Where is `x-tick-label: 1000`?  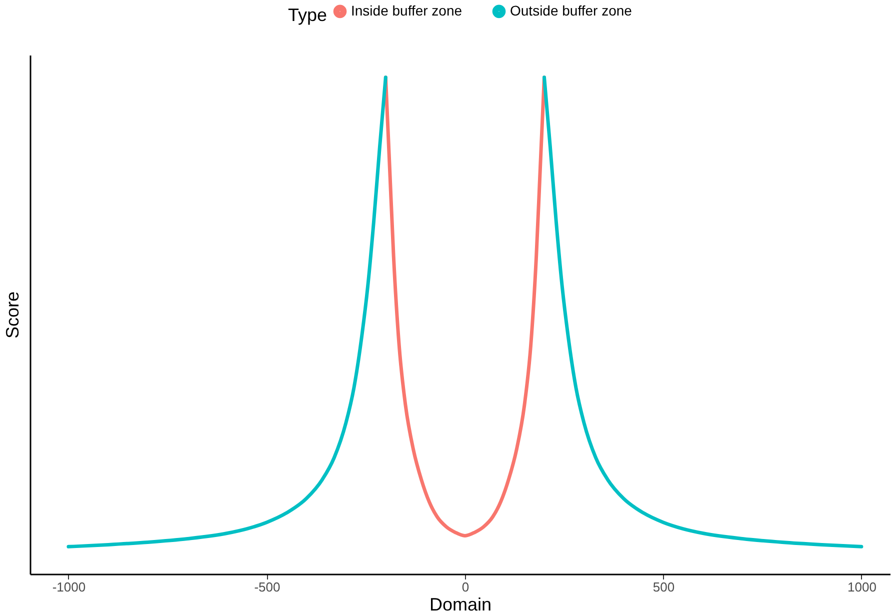
x-tick-label: 1000 is located at coordinates (861, 587).